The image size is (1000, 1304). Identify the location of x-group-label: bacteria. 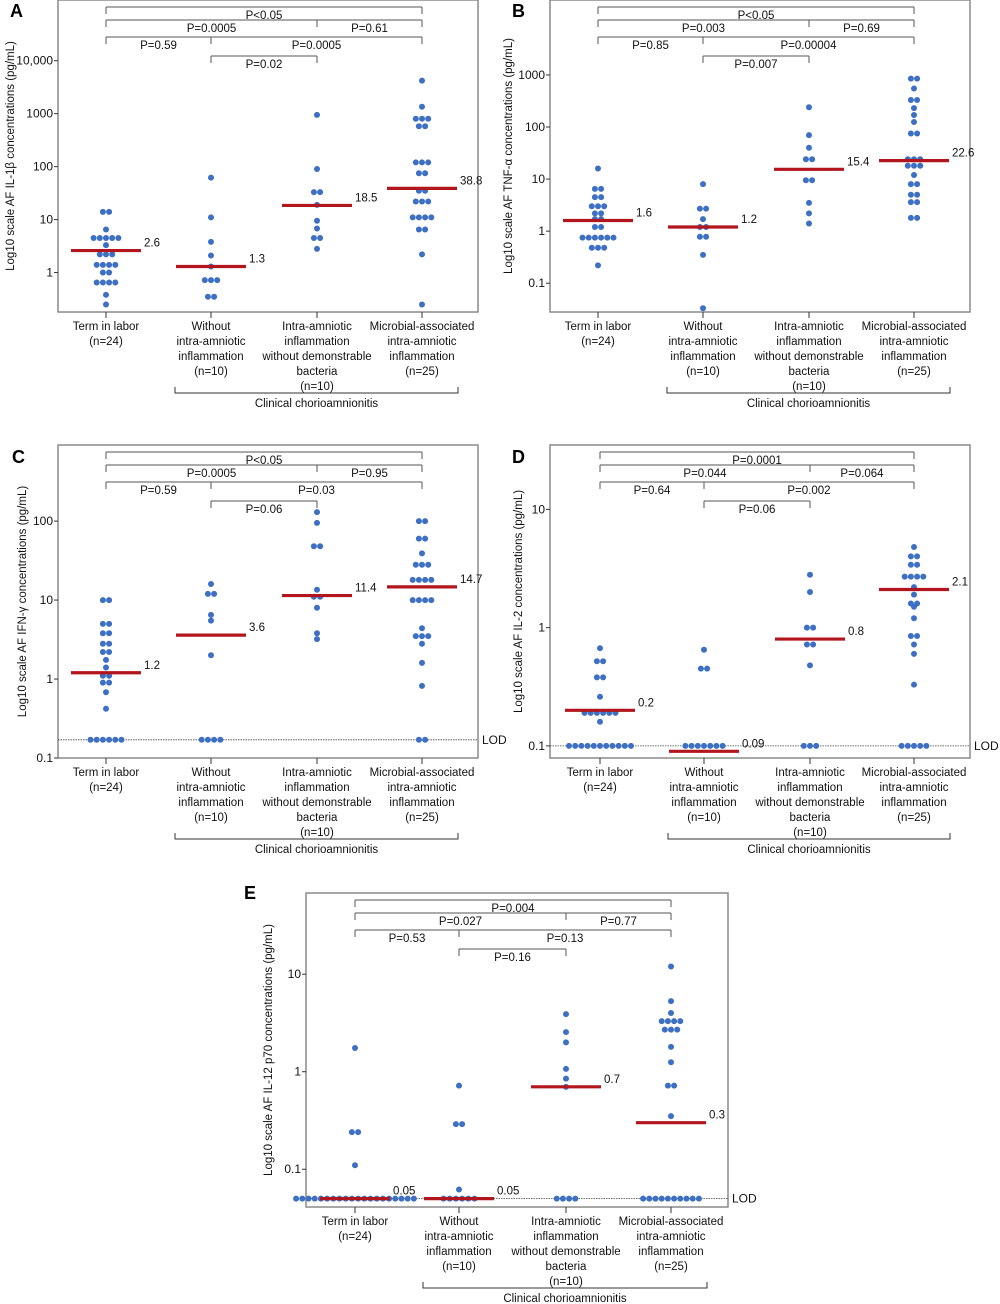
(811, 818).